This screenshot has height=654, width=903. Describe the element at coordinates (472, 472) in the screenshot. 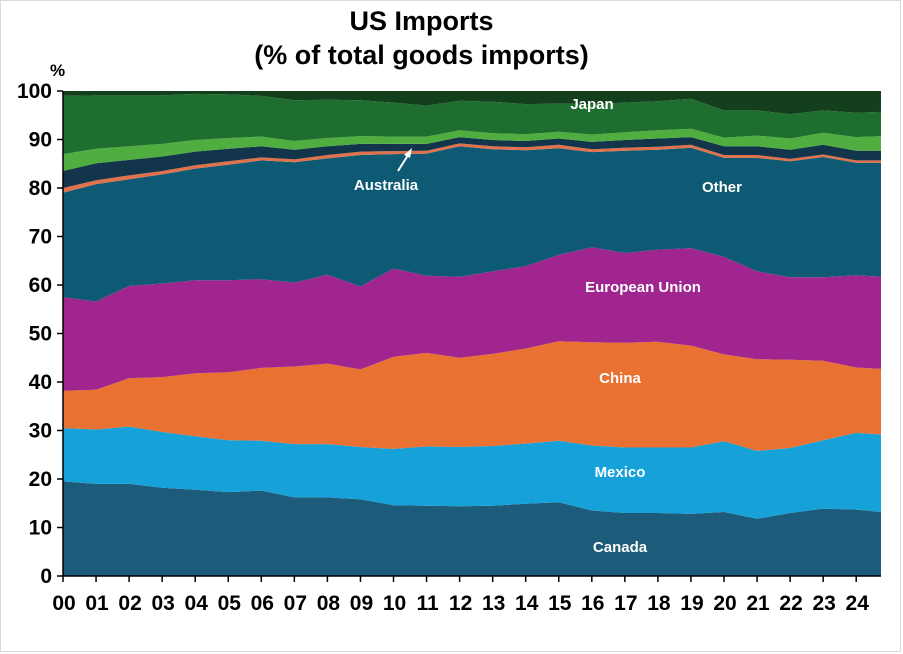

I see `area-mexico` at that location.